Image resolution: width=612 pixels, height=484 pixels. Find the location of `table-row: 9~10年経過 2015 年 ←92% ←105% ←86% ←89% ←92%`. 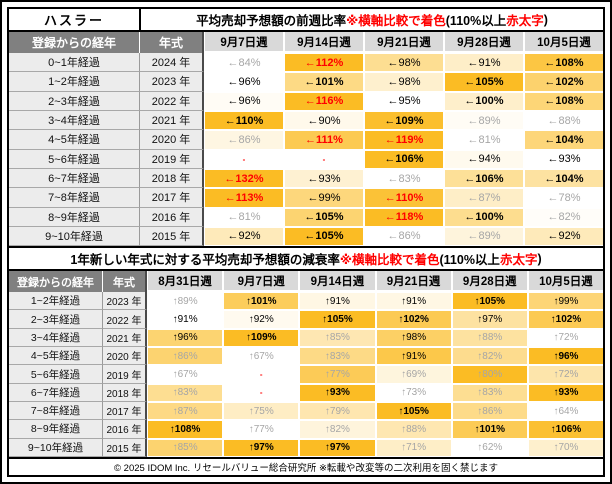

table-row: 9~10年経過 2015 年 ←92% ←105% ←86% ←89% ←92% is located at coordinates (306, 236).